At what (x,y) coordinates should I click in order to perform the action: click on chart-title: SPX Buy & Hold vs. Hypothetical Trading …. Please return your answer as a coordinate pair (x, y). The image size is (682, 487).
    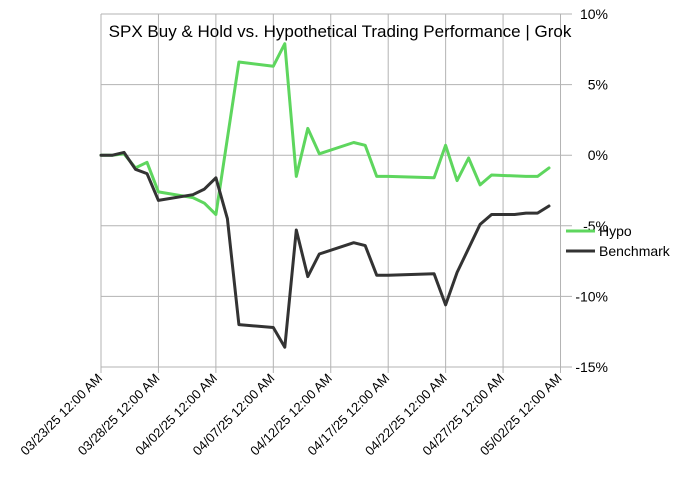
    Looking at the image, I should click on (340, 31).